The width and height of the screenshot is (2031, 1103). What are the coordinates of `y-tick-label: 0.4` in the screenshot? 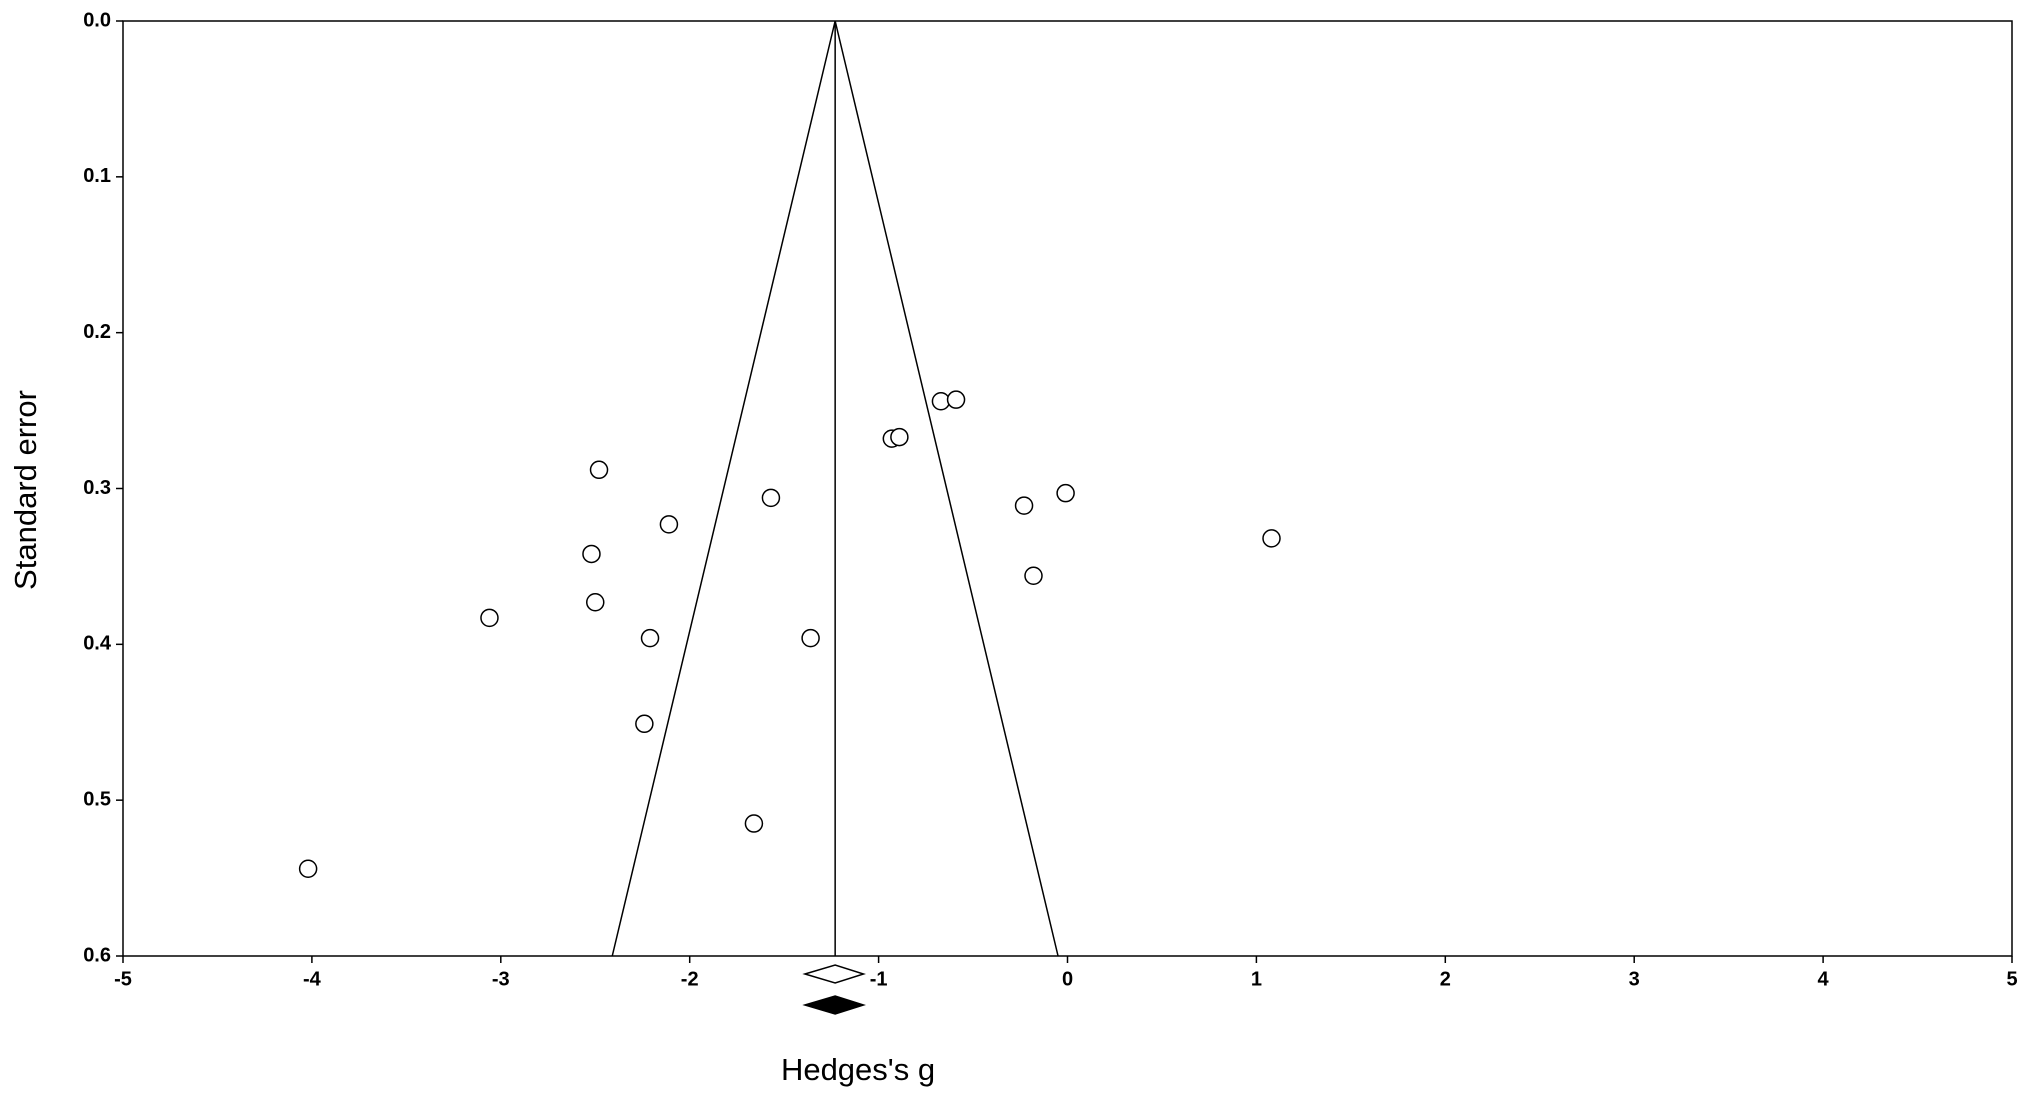 It's located at (97, 644).